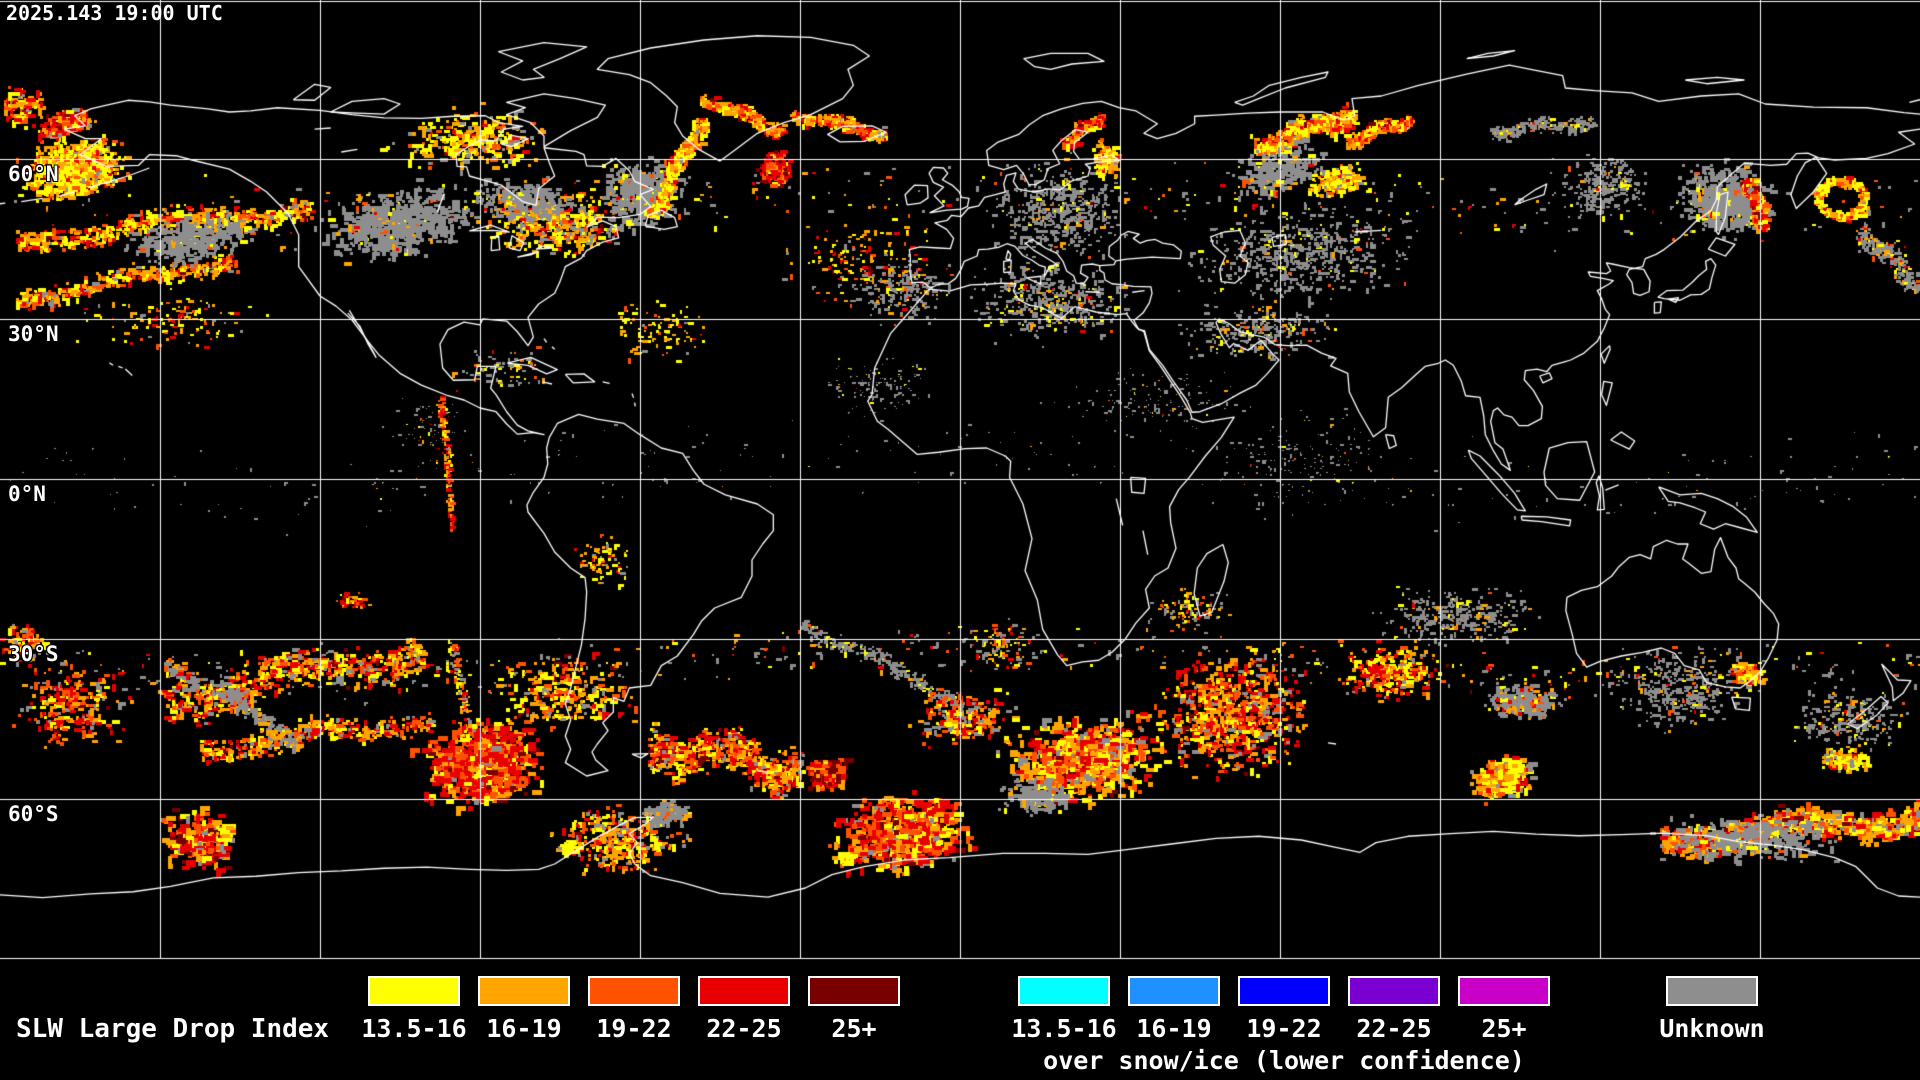 The image size is (1920, 1080). Describe the element at coordinates (744, 1028) in the screenshot. I see `rain-label-22-25: 22-25` at that location.